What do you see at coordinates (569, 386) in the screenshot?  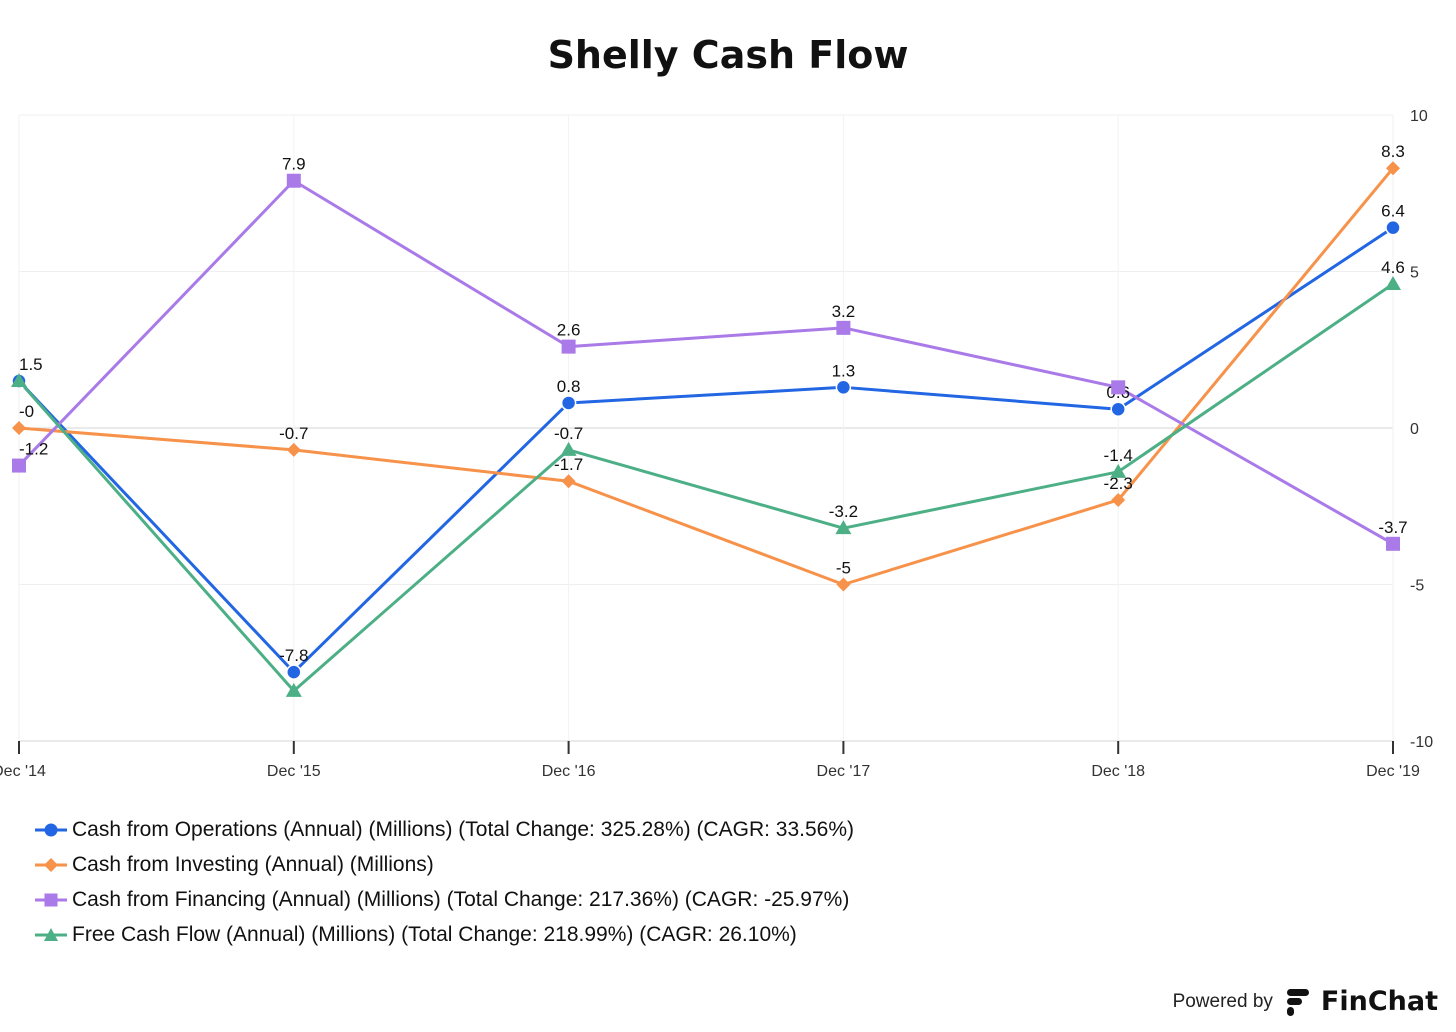 I see `data-label: 0.8` at bounding box center [569, 386].